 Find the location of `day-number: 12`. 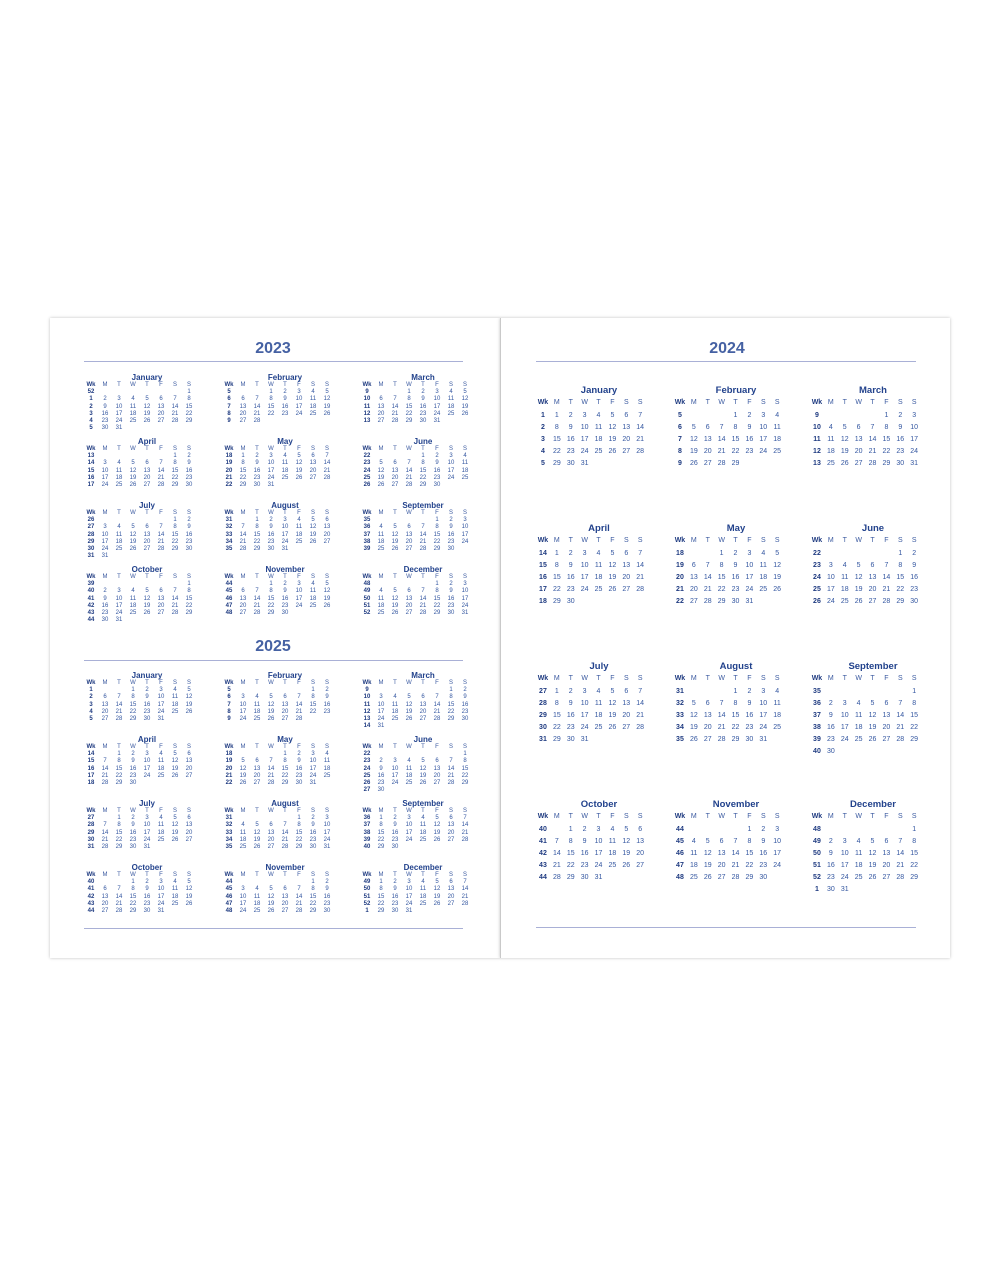

day-number: 12 is located at coordinates (313, 527).